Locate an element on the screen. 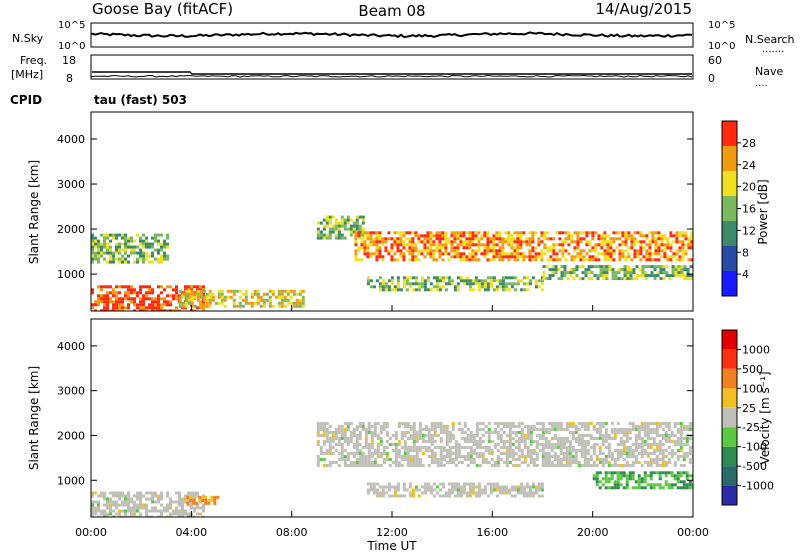  colorbar-tick-label: 4 is located at coordinates (745, 274).